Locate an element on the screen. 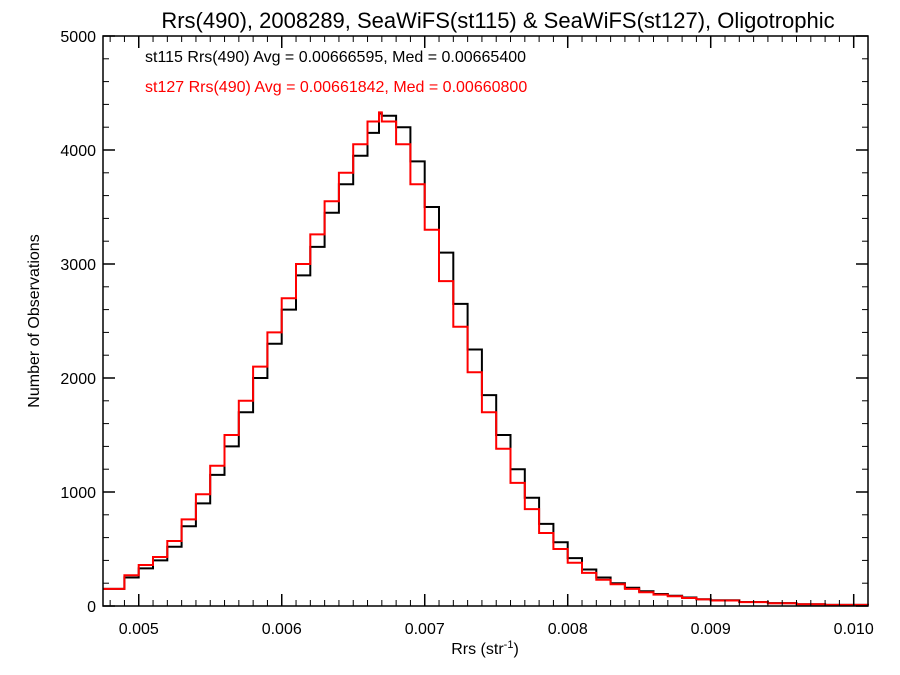 The width and height of the screenshot is (900, 675). x-tick-label: 0.006 is located at coordinates (282, 629).